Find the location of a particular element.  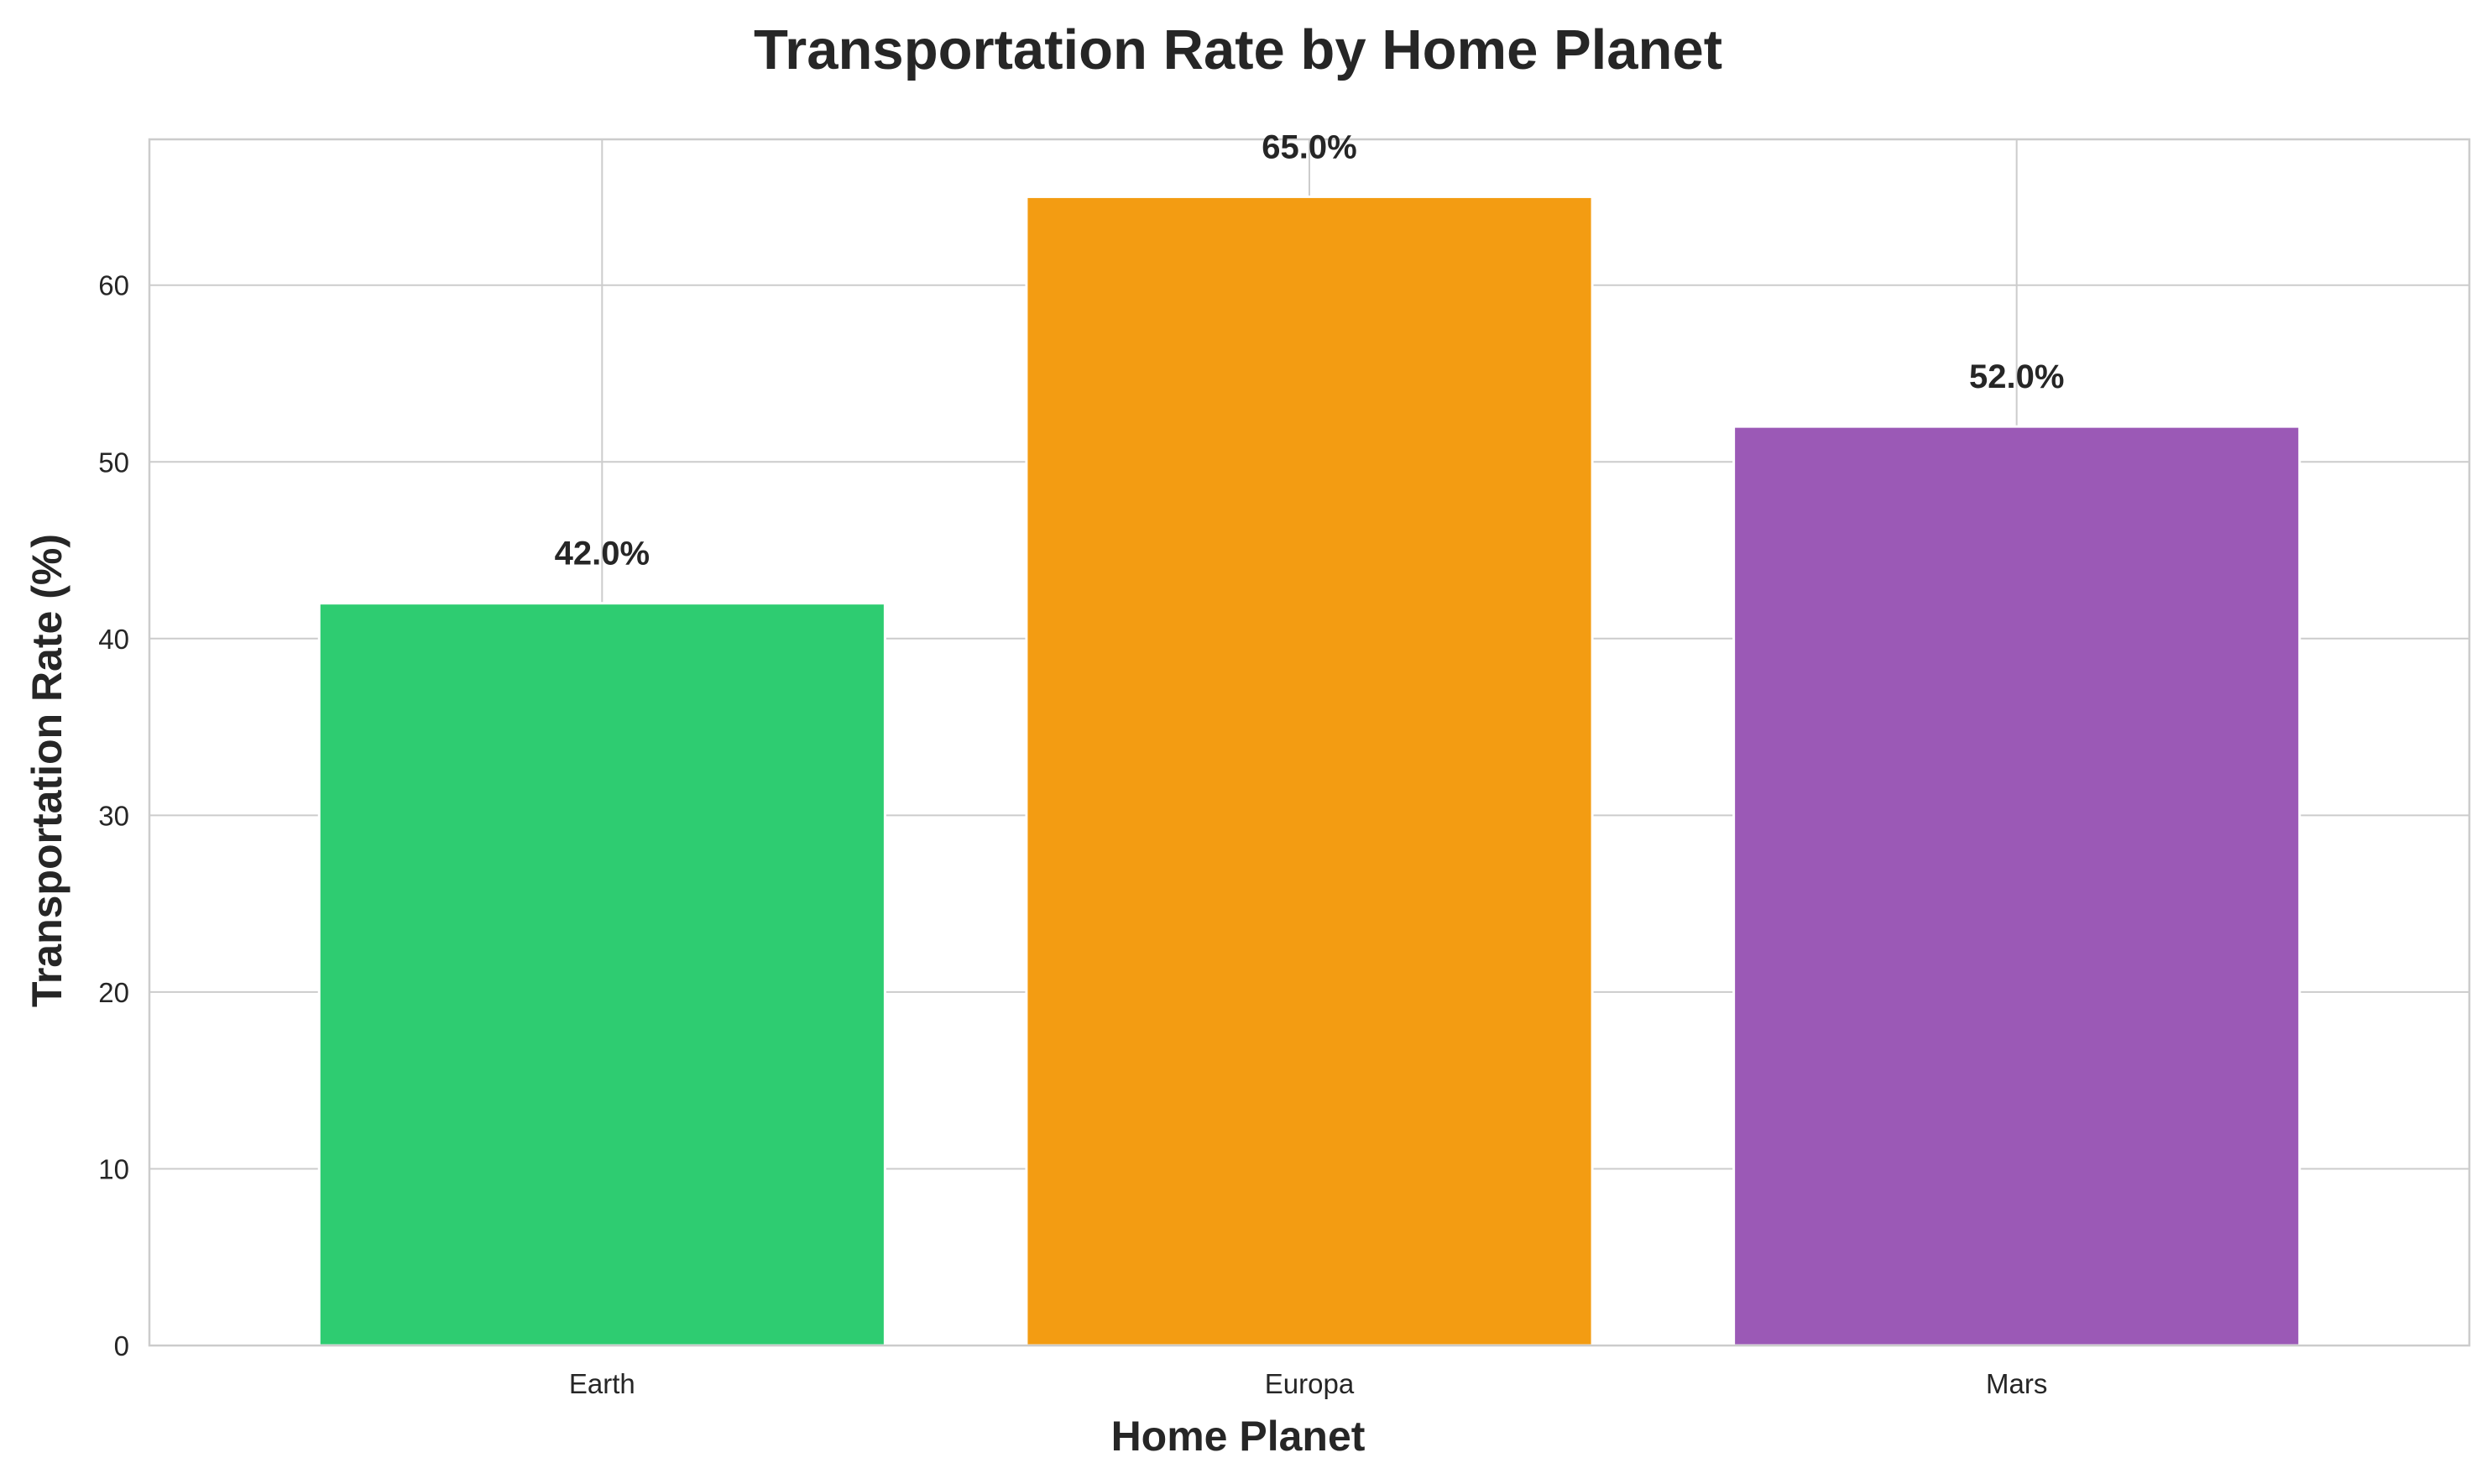

bar-value-label: 65.0% is located at coordinates (1309, 146).